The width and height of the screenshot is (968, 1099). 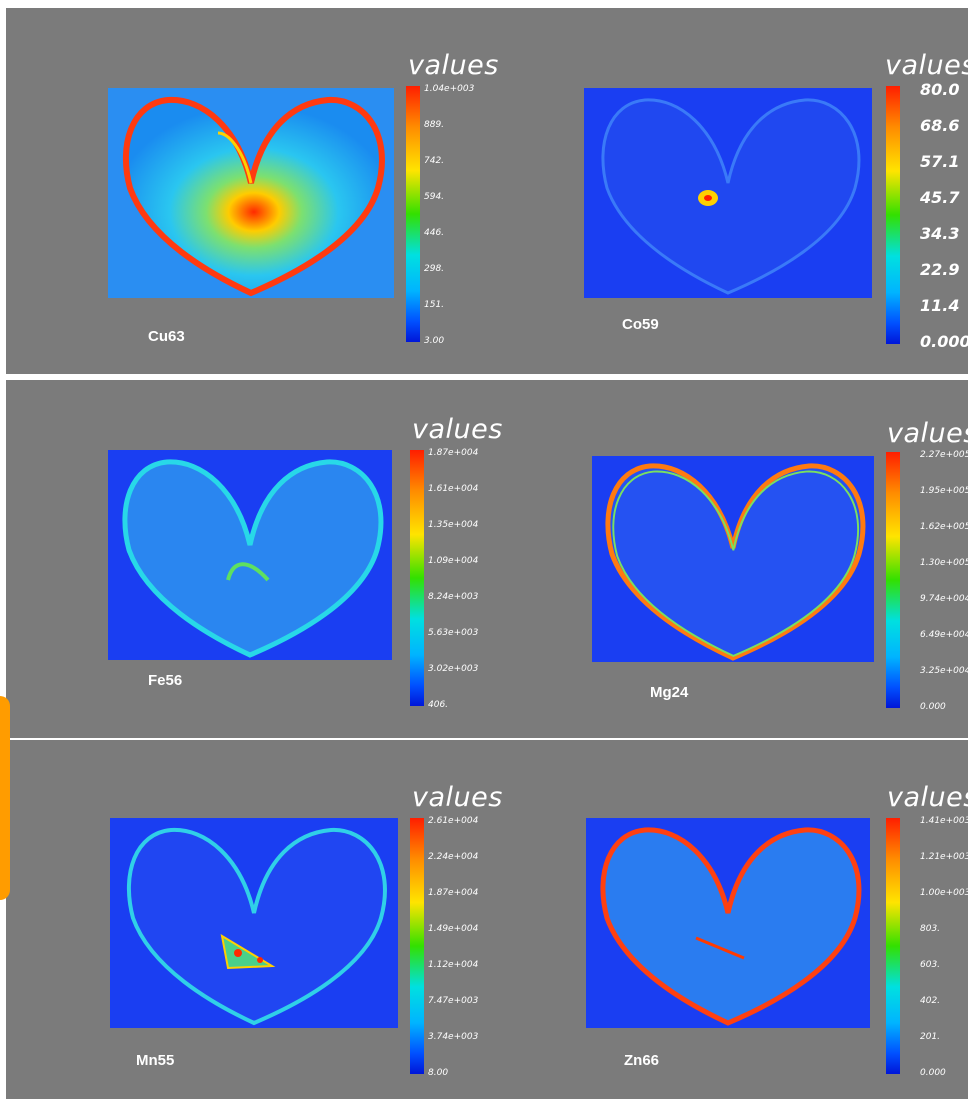 I want to click on map-co59, so click(x=728, y=193).